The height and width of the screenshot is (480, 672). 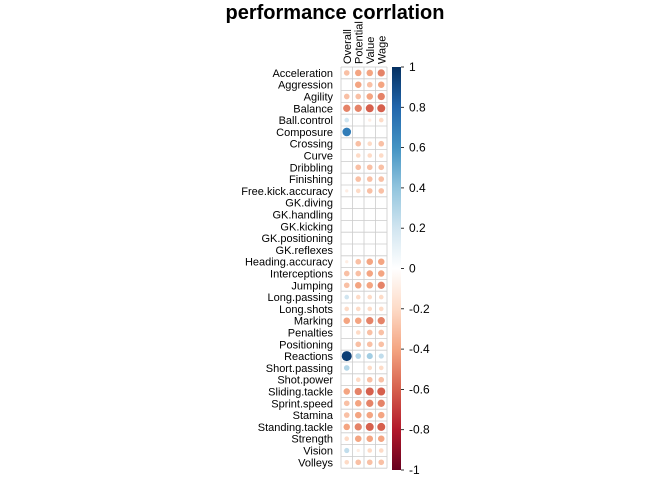 I want to click on corr-cell-Stamina-Value, so click(x=370, y=415).